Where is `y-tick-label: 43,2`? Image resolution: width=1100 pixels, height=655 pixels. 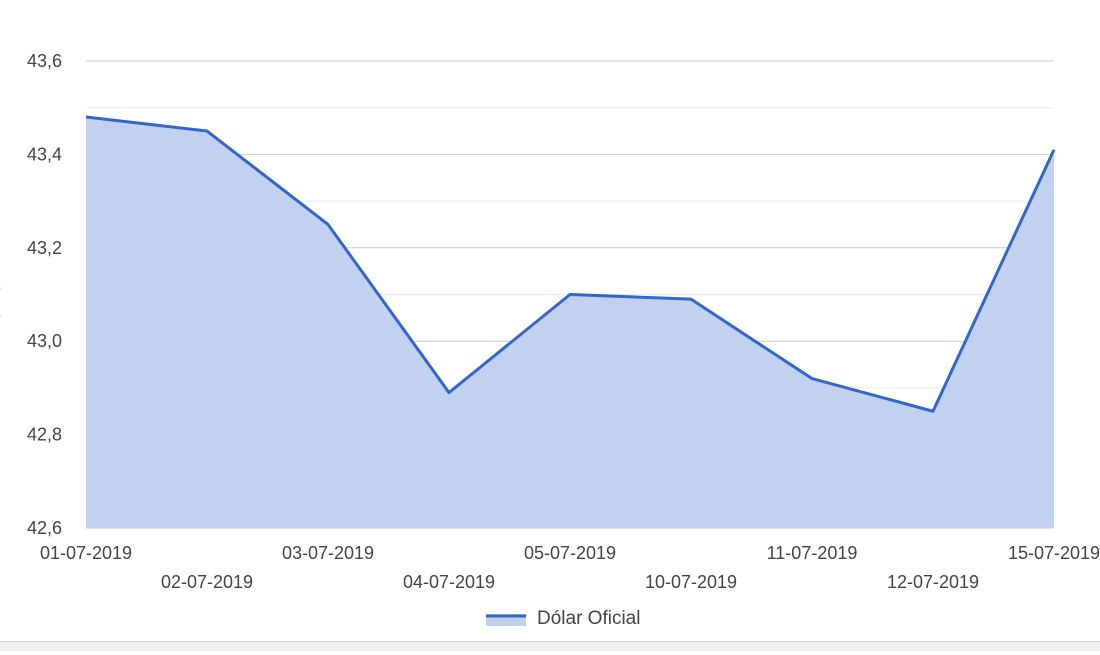 y-tick-label: 43,2 is located at coordinates (44, 248).